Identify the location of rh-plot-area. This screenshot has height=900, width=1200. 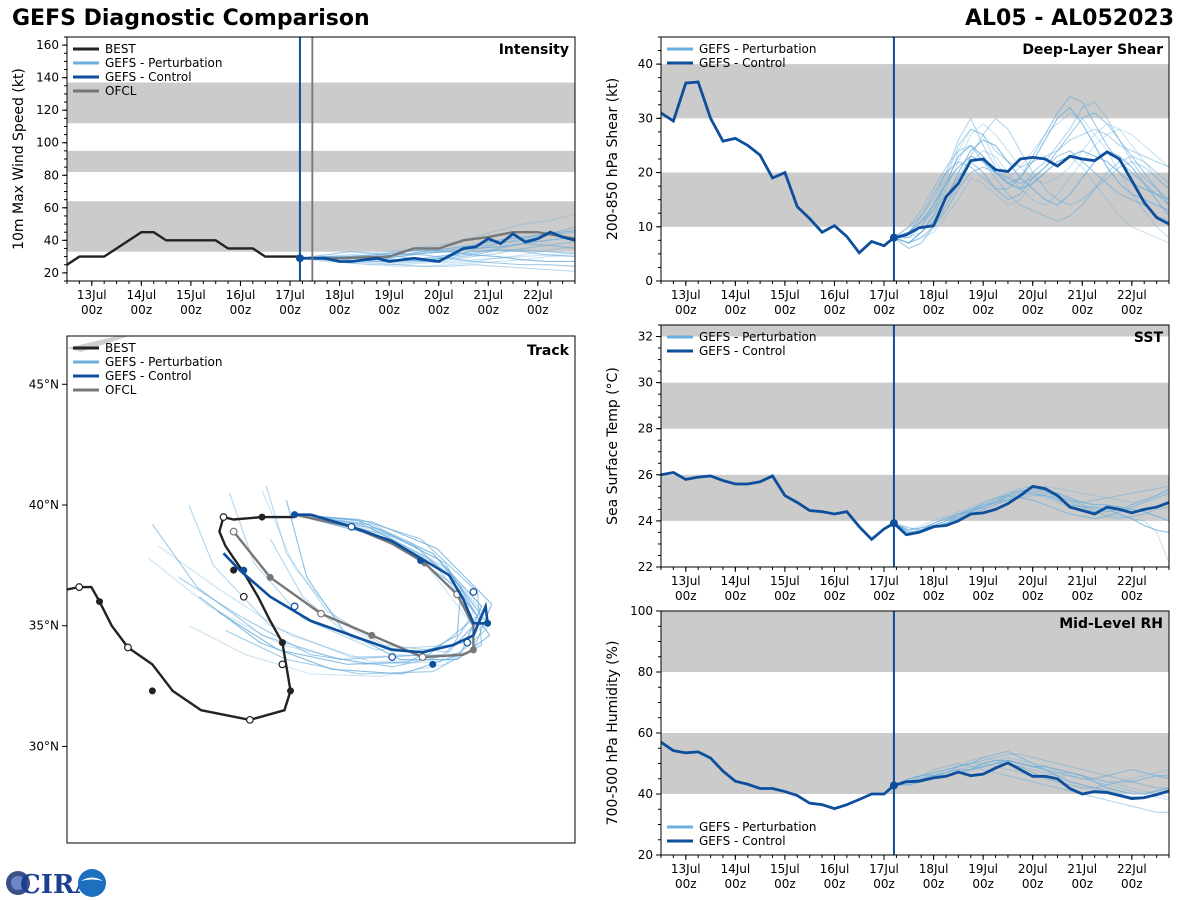
(915, 712).